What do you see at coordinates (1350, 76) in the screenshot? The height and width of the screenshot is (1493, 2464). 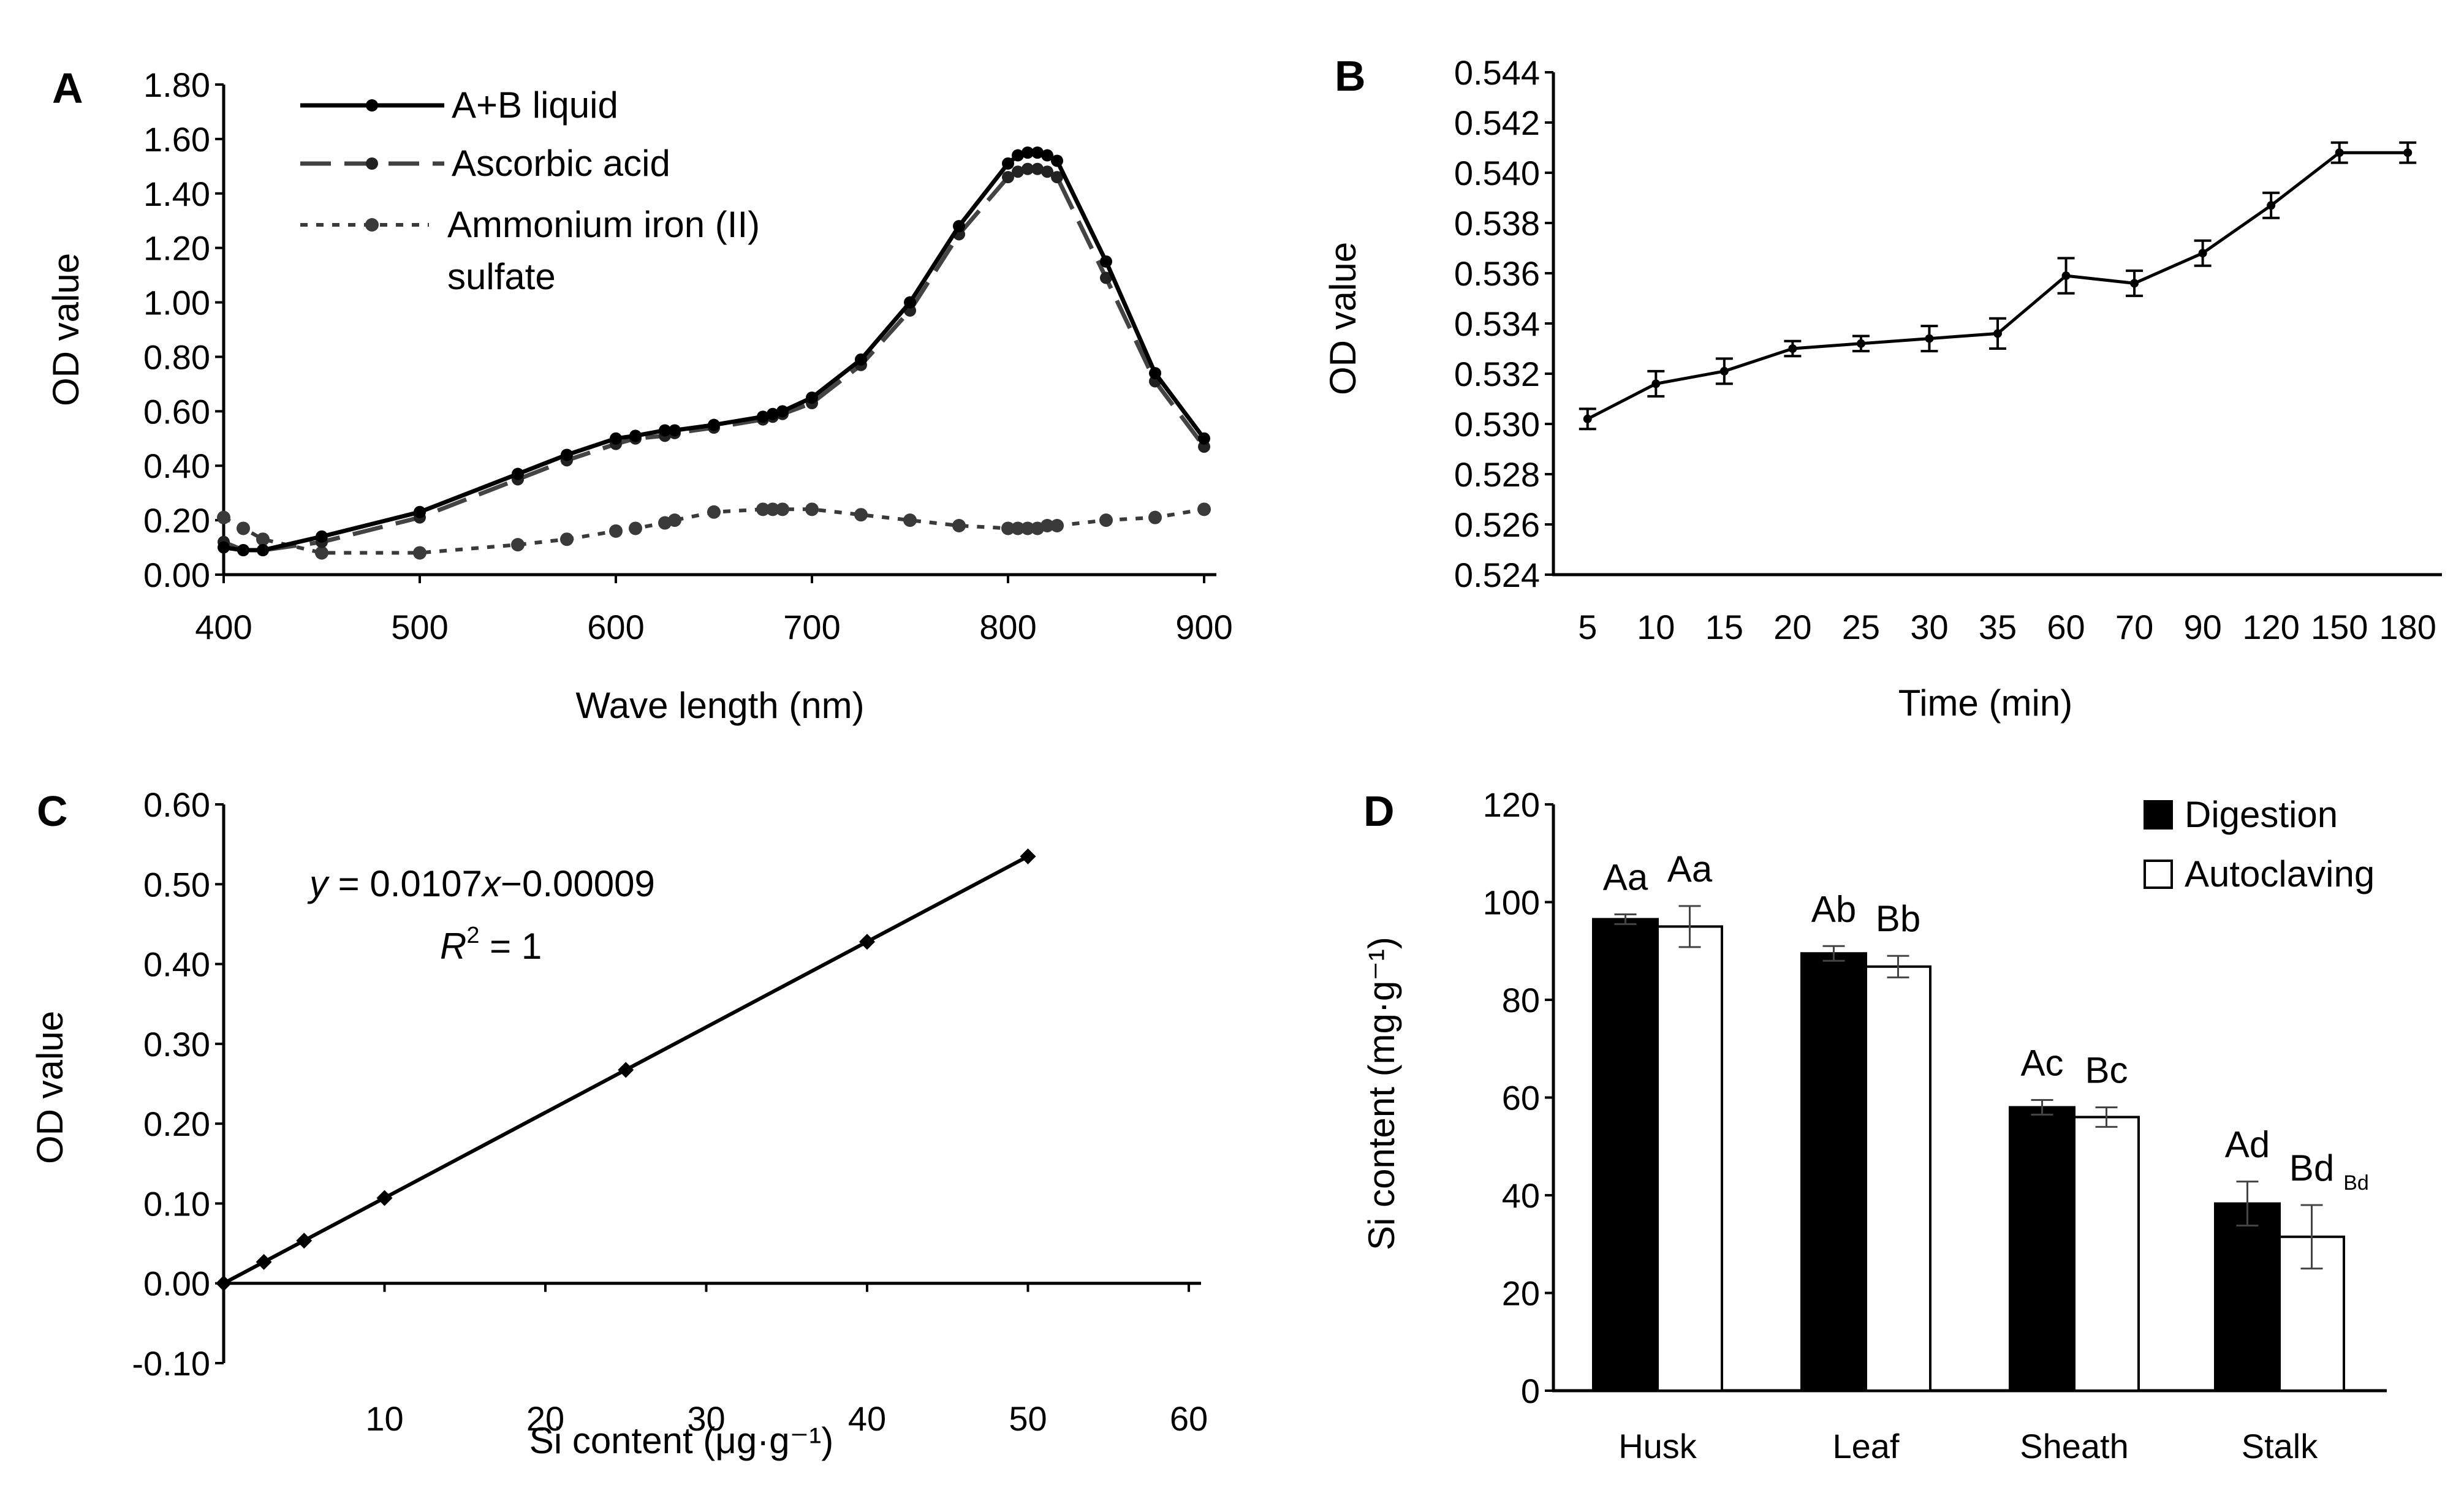 I see `panel-b-label: B` at bounding box center [1350, 76].